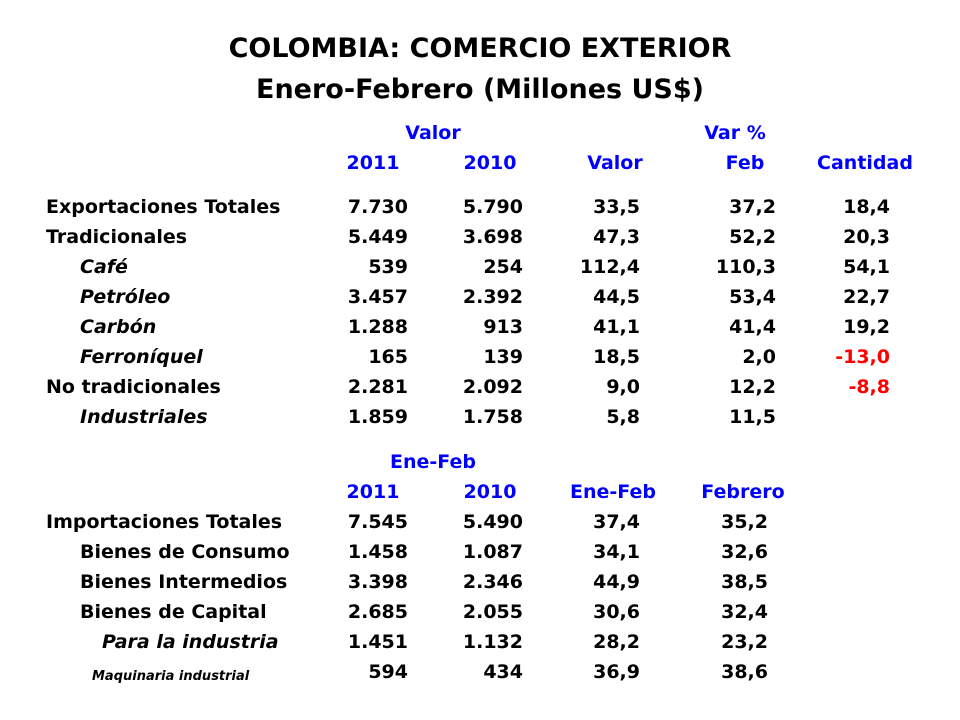 Image resolution: width=960 pixels, height=720 pixels. Describe the element at coordinates (190, 642) in the screenshot. I see `imports-row-label: Para la industria` at that location.